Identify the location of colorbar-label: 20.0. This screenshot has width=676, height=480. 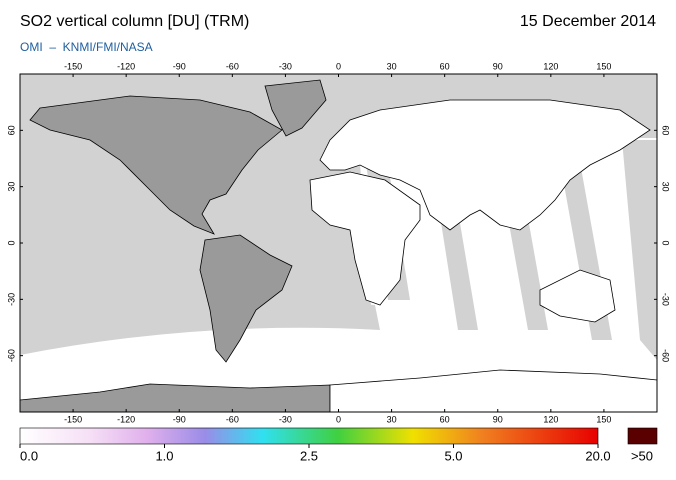
(597, 455).